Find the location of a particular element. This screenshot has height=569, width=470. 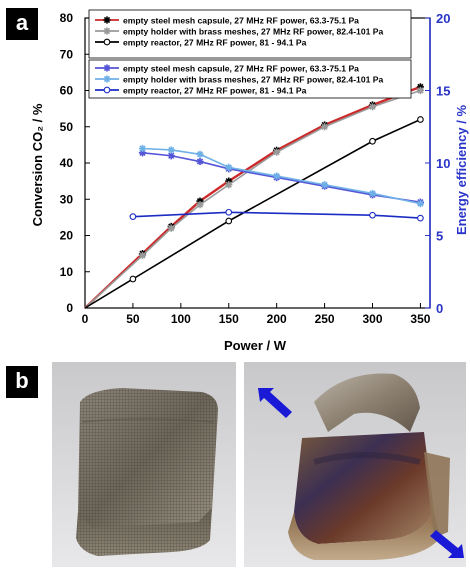

y-left-tick-label: 0 is located at coordinates (69, 308).